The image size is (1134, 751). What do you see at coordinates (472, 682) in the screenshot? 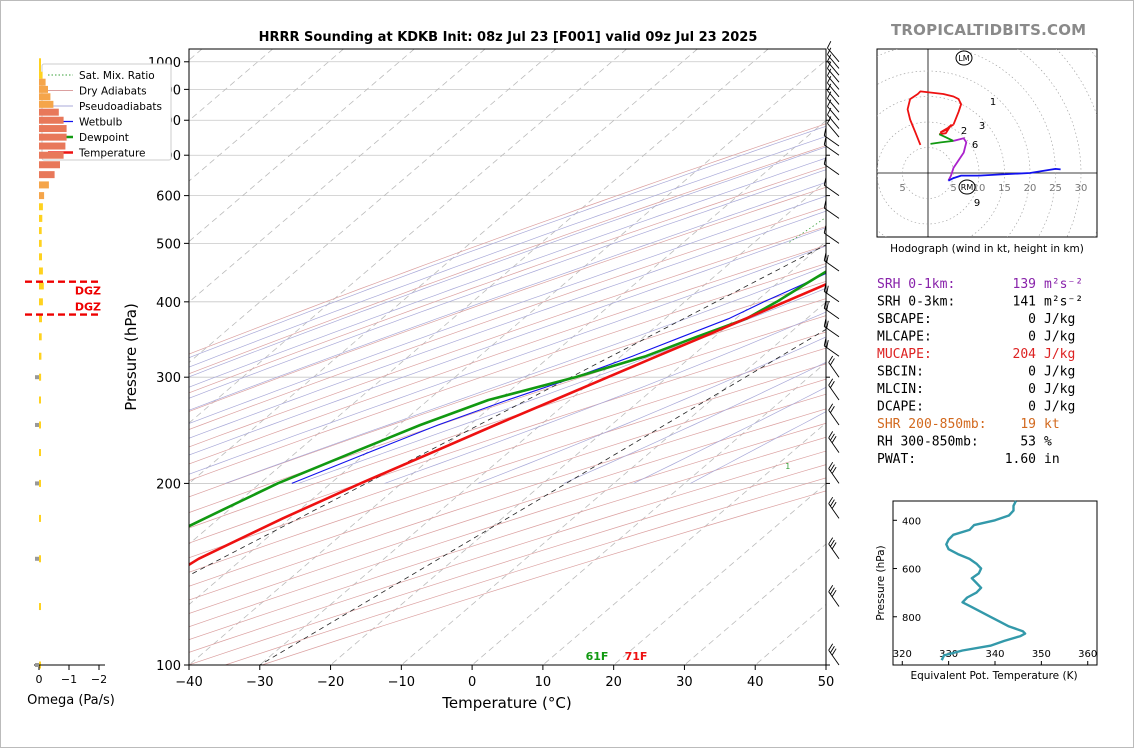
I see `x-tick-label: 0` at bounding box center [472, 682].